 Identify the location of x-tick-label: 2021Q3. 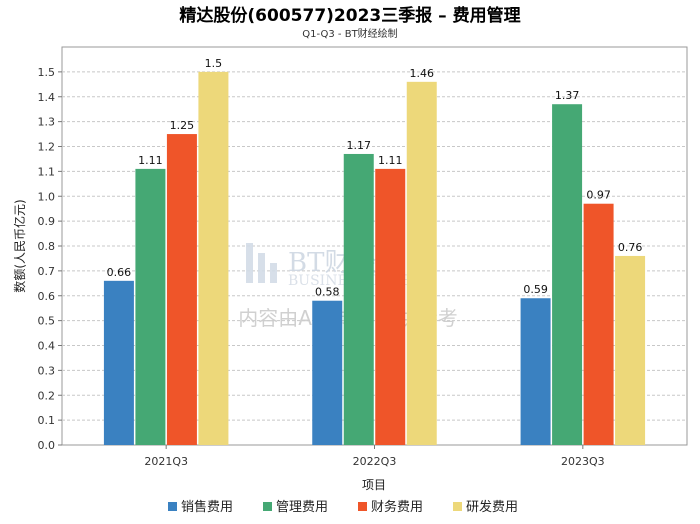
(166, 461).